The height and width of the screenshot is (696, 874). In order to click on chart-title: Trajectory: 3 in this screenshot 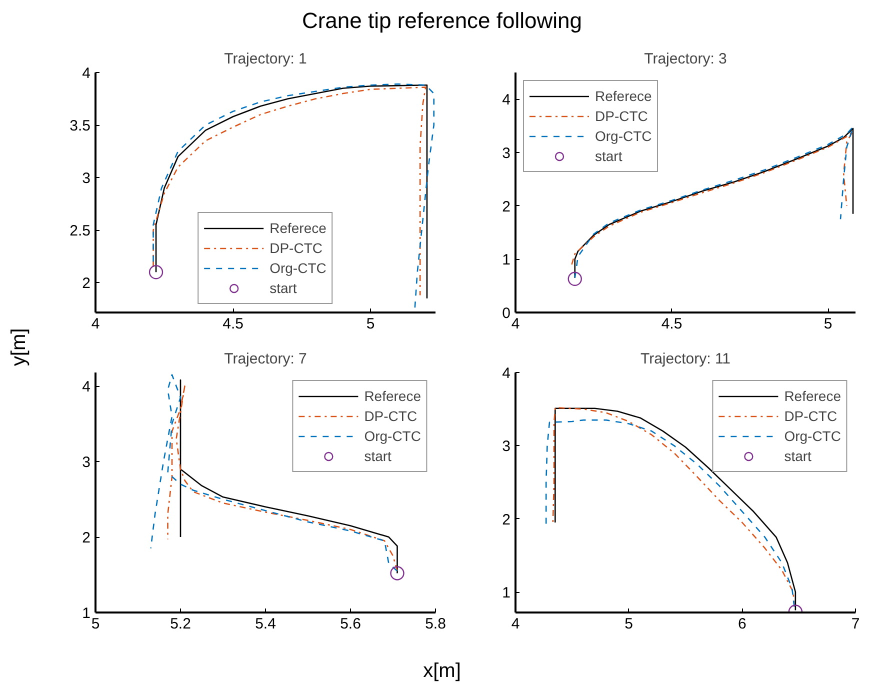, I will do `click(685, 59)`.